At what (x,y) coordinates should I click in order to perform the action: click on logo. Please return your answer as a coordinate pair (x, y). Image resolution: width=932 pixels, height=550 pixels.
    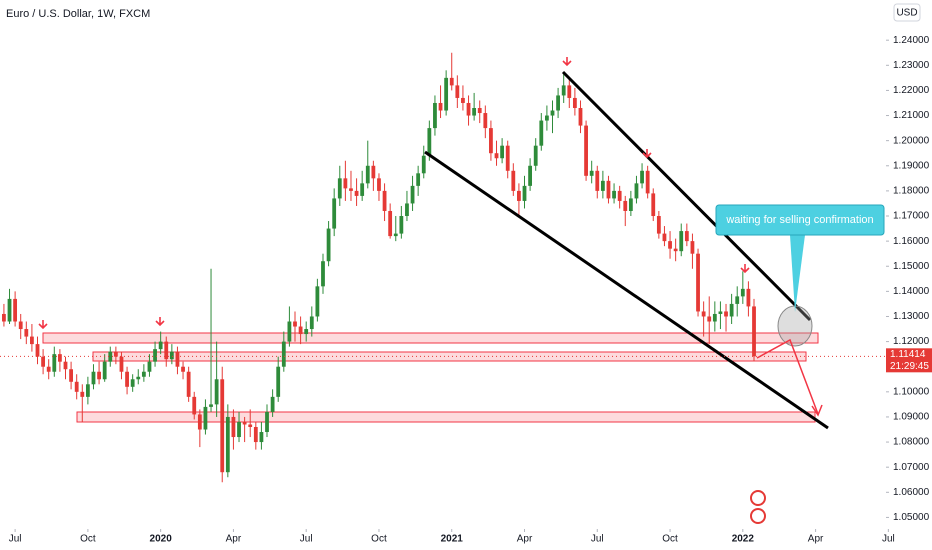
    Looking at the image, I should click on (758, 507).